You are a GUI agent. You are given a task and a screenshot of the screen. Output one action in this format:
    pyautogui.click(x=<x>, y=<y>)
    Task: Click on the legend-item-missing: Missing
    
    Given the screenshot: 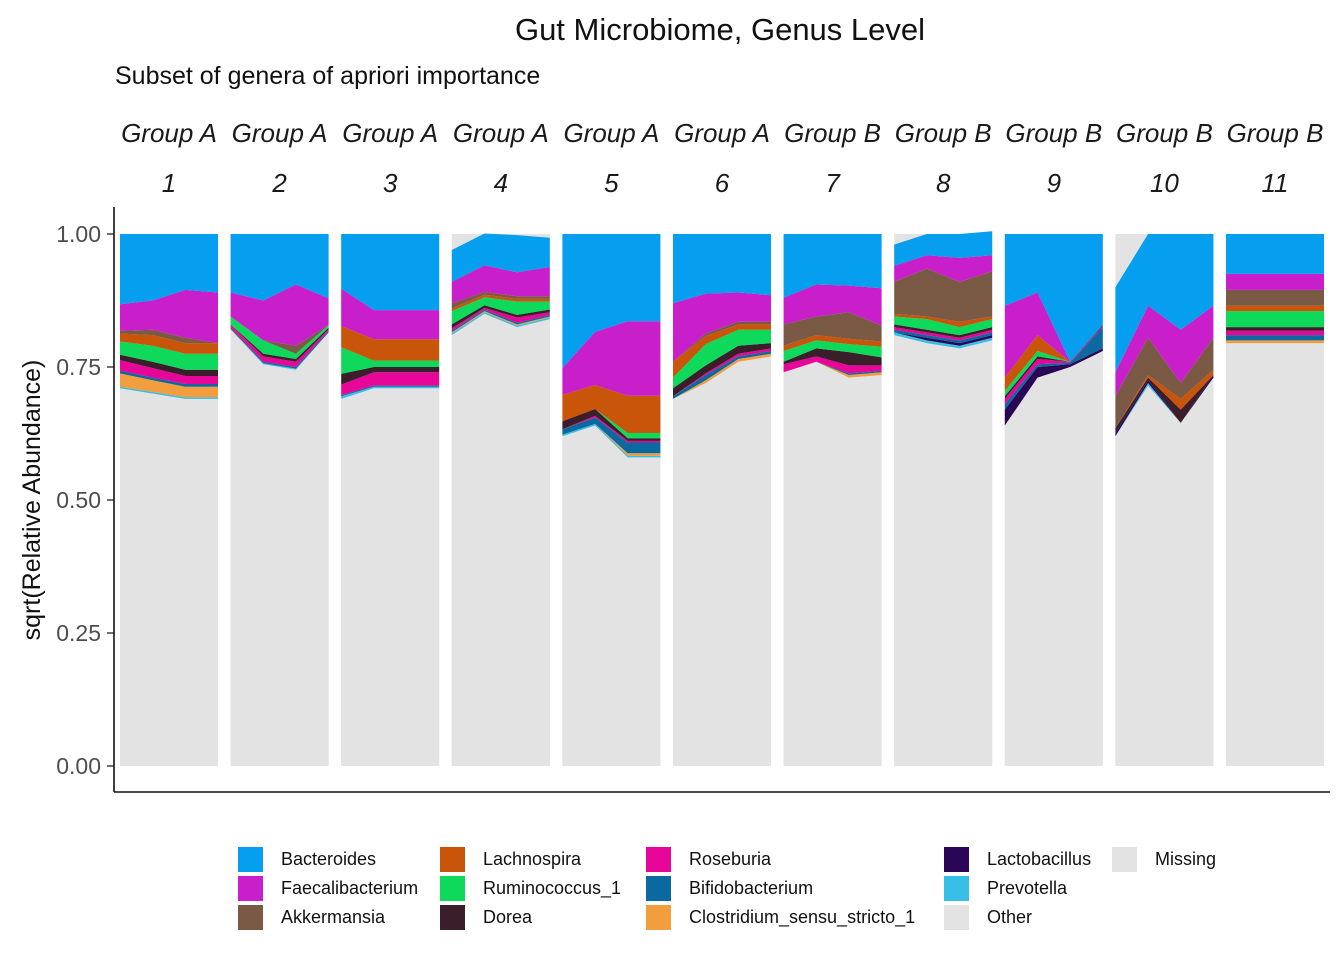 What is the action you would take?
    pyautogui.click(x=1164, y=859)
    